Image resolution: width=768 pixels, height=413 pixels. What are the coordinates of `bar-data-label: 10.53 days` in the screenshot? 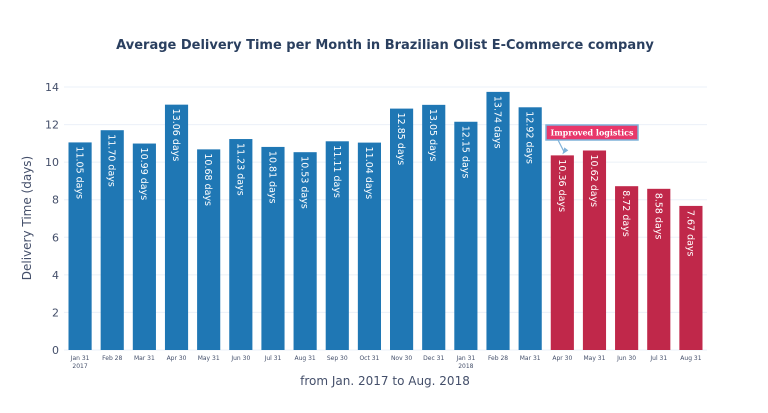 It's located at (304, 182).